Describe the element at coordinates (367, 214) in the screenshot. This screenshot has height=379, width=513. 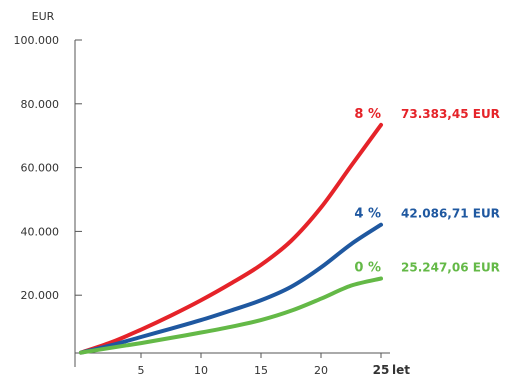
I see `series-rate-label: 4 %` at that location.